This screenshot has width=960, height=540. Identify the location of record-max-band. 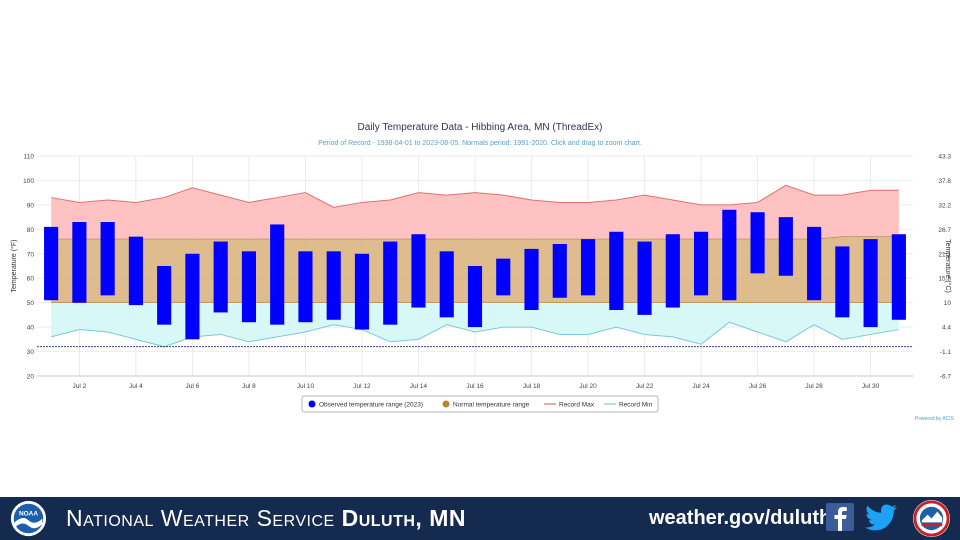
(475, 212).